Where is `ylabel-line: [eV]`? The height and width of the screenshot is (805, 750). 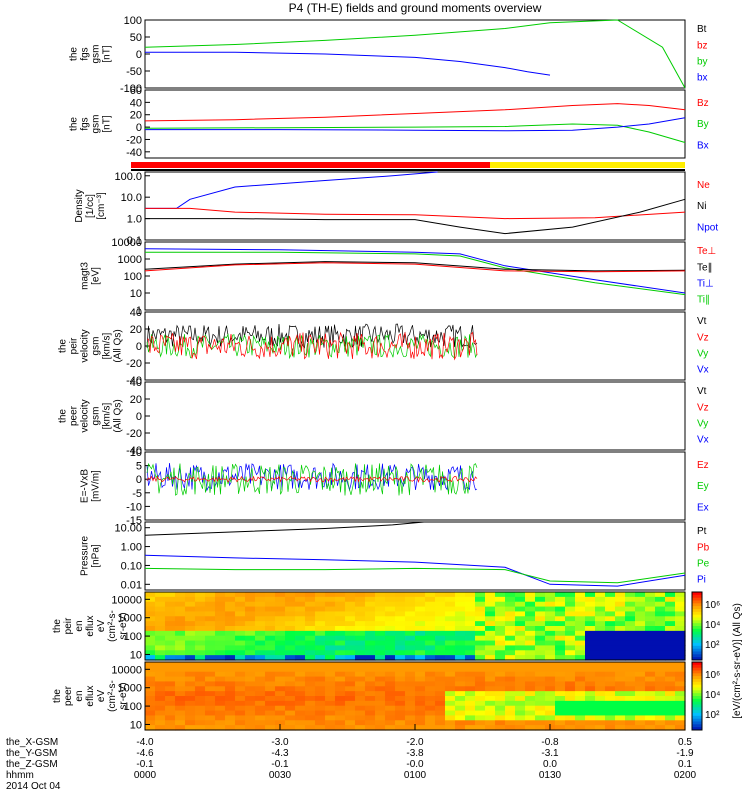 ylabel-line: [eV] is located at coordinates (96, 276).